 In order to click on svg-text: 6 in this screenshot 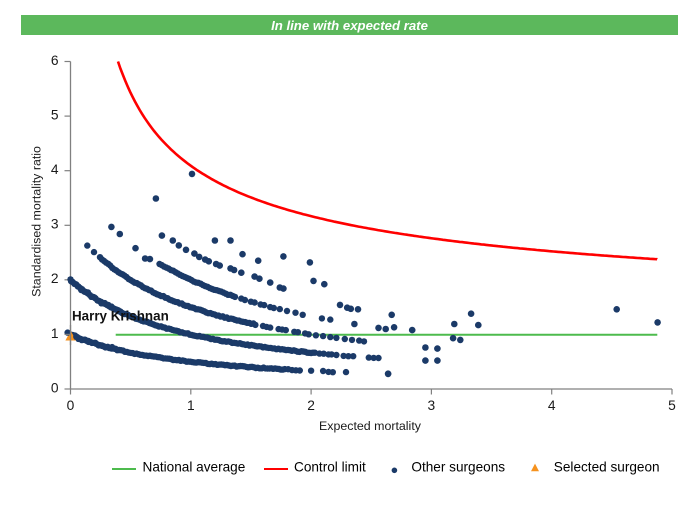, I will do `click(55, 60)`.